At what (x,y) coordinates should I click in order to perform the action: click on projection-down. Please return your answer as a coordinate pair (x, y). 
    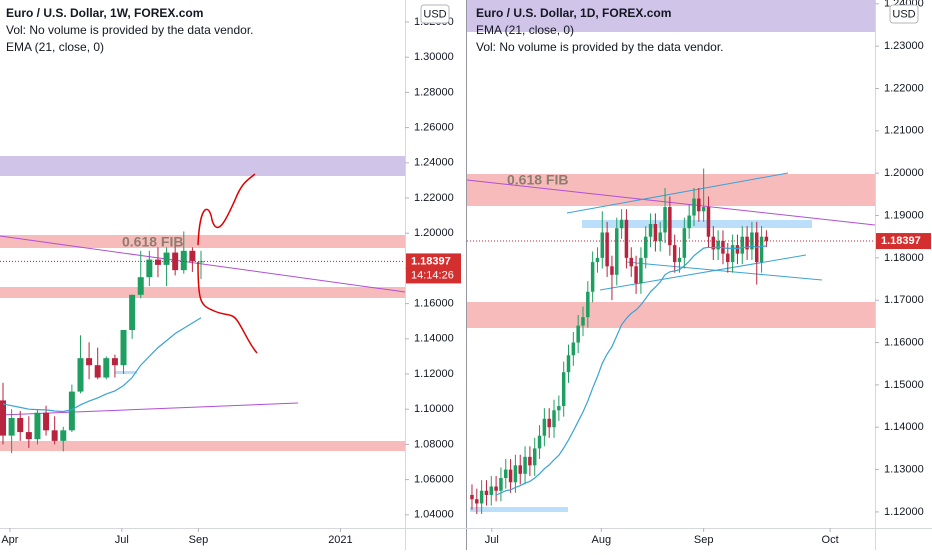
    Looking at the image, I should click on (227, 307).